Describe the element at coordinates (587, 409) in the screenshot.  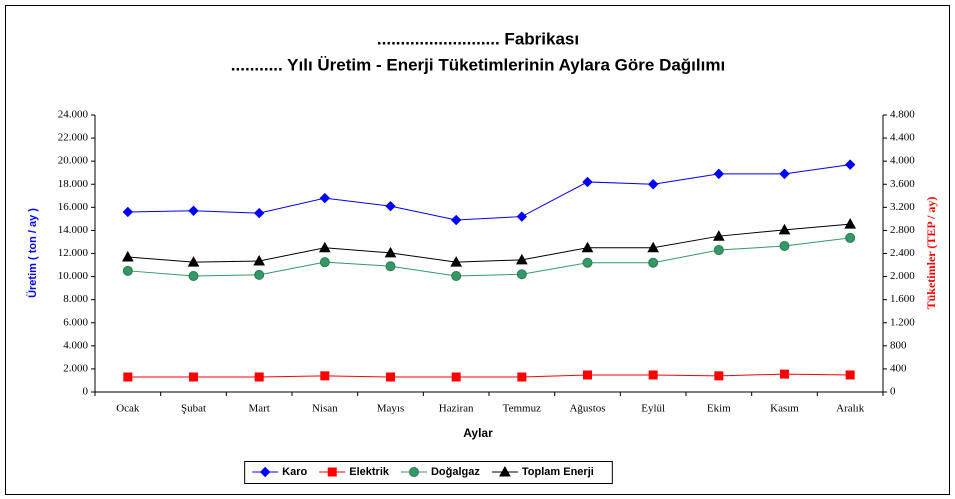
I see `x-tick-label: Ağustos` at that location.